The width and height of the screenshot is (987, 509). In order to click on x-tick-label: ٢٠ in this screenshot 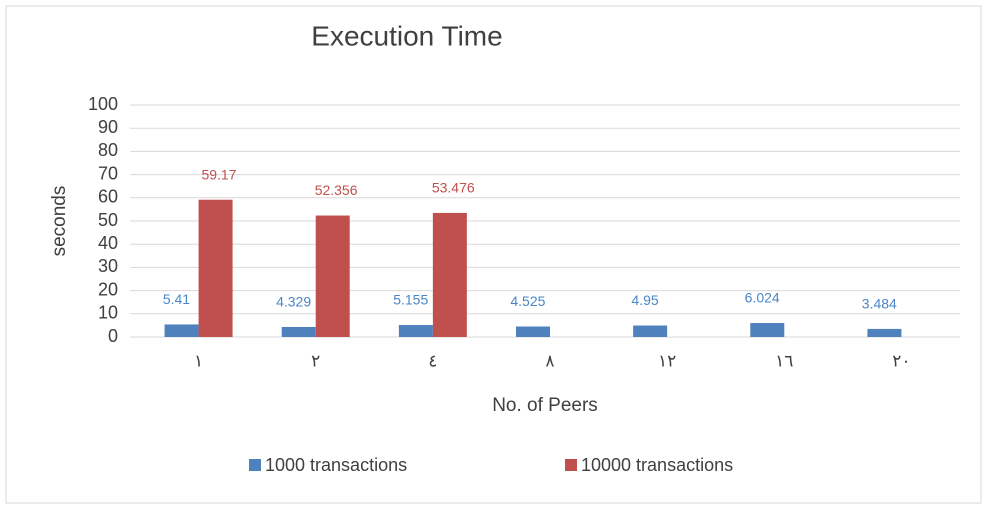, I will do `click(901, 360)`.